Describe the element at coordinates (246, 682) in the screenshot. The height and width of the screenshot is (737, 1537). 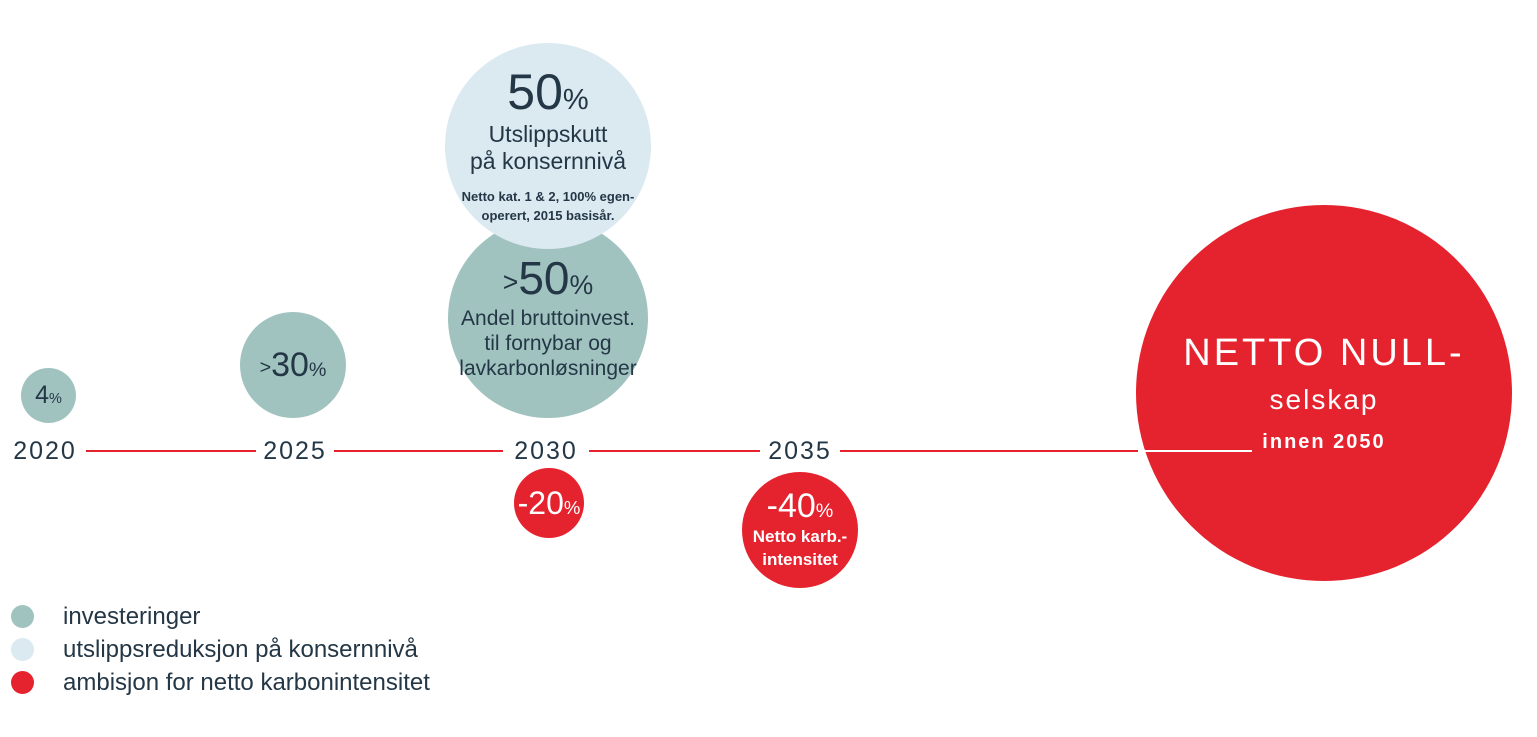
I see `legend-label: ambisjon for netto karbonintensitet` at that location.